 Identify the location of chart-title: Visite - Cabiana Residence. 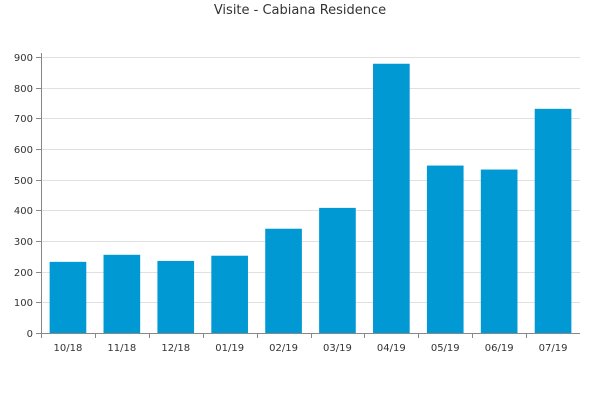
(300, 10).